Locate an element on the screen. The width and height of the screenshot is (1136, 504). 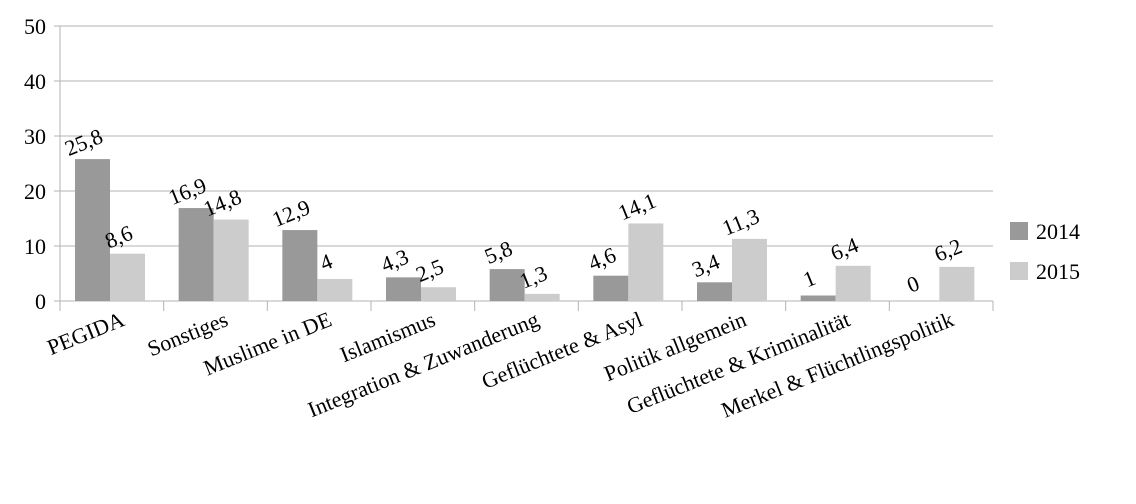
legend-label-2015: 2015 is located at coordinates (1058, 271).